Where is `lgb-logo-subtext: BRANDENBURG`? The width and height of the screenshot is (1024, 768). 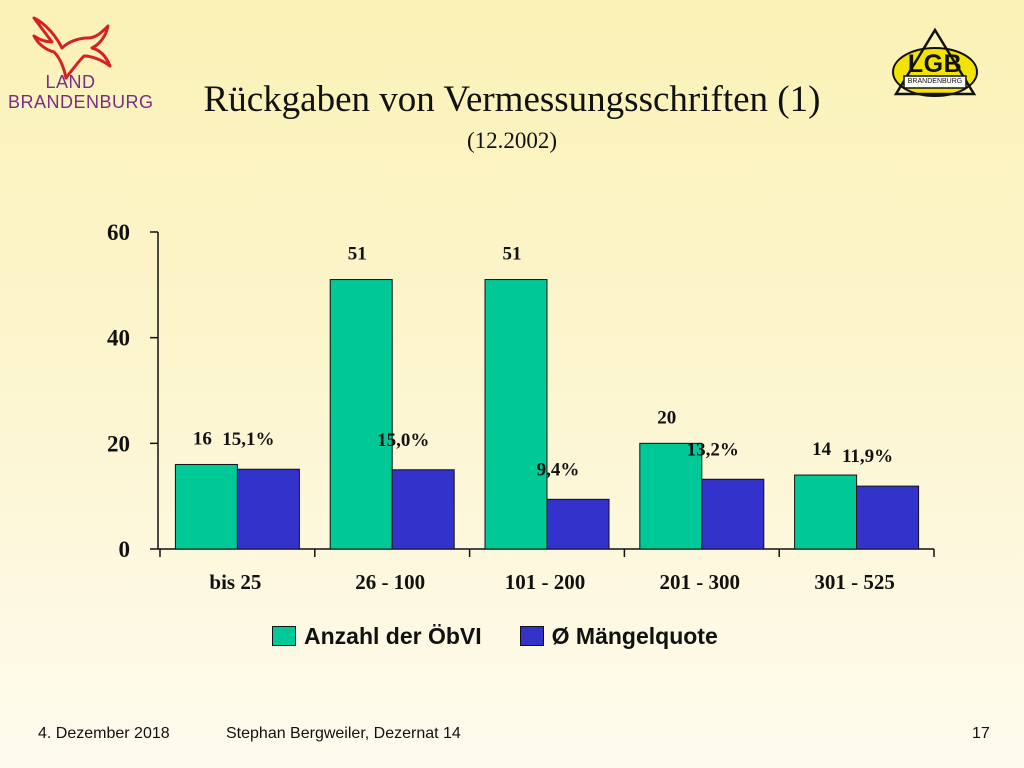 lgb-logo-subtext: BRANDENBURG is located at coordinates (935, 81).